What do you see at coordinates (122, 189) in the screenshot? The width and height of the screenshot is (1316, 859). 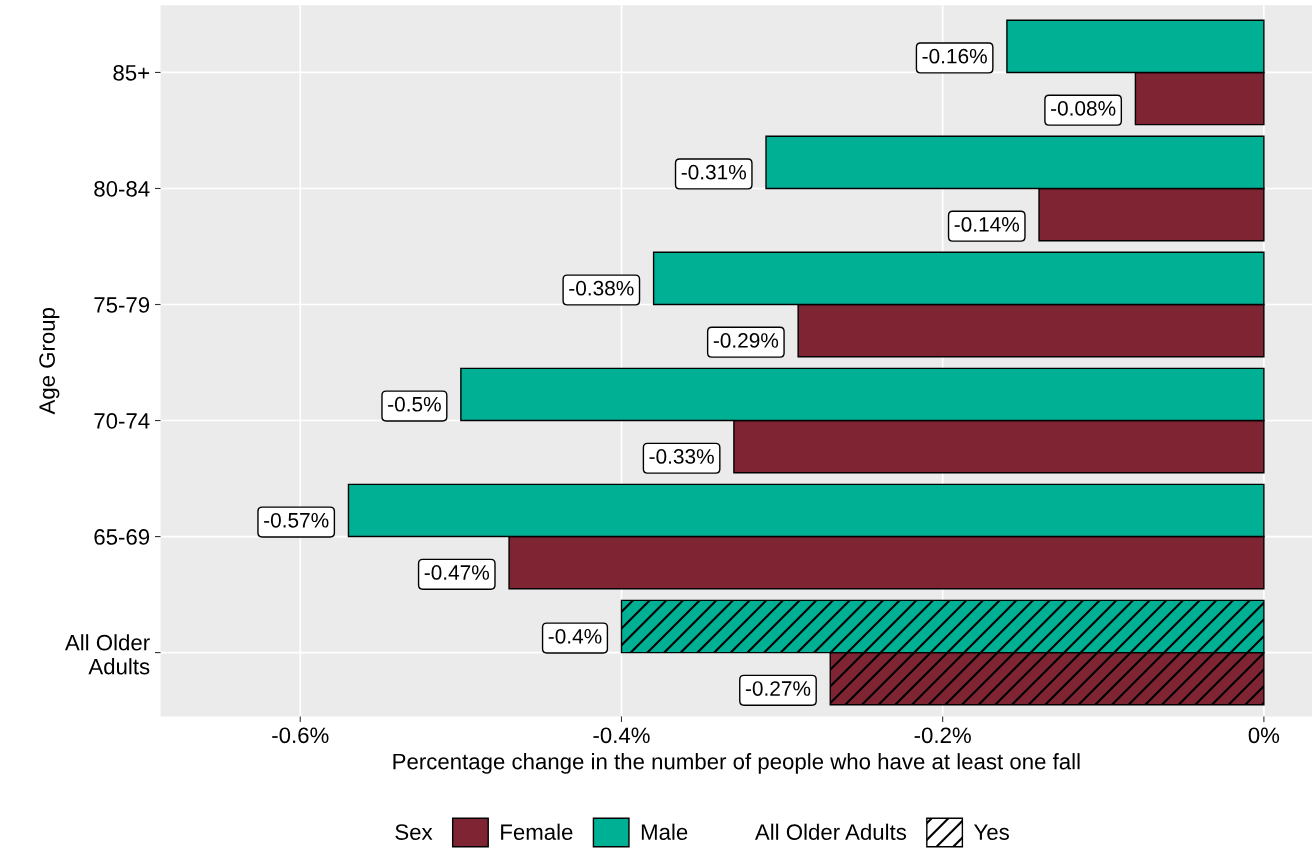 I see `y-tick-label: 80-84` at bounding box center [122, 189].